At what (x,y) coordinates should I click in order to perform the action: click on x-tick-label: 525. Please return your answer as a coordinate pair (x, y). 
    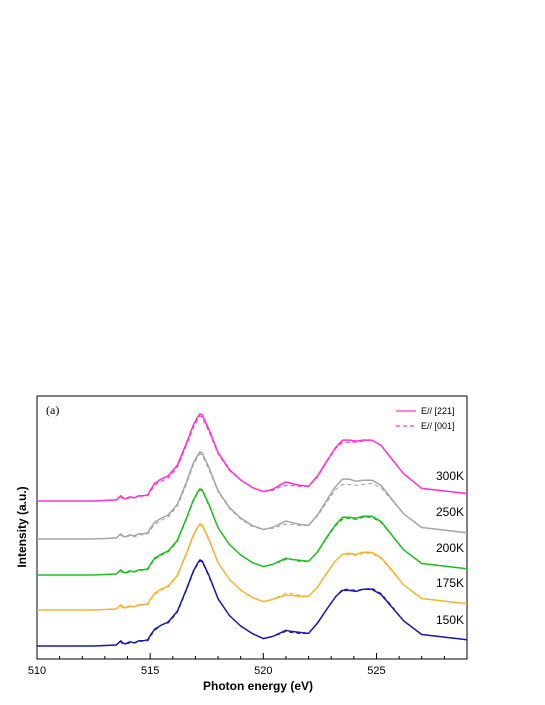
    Looking at the image, I should click on (376, 671).